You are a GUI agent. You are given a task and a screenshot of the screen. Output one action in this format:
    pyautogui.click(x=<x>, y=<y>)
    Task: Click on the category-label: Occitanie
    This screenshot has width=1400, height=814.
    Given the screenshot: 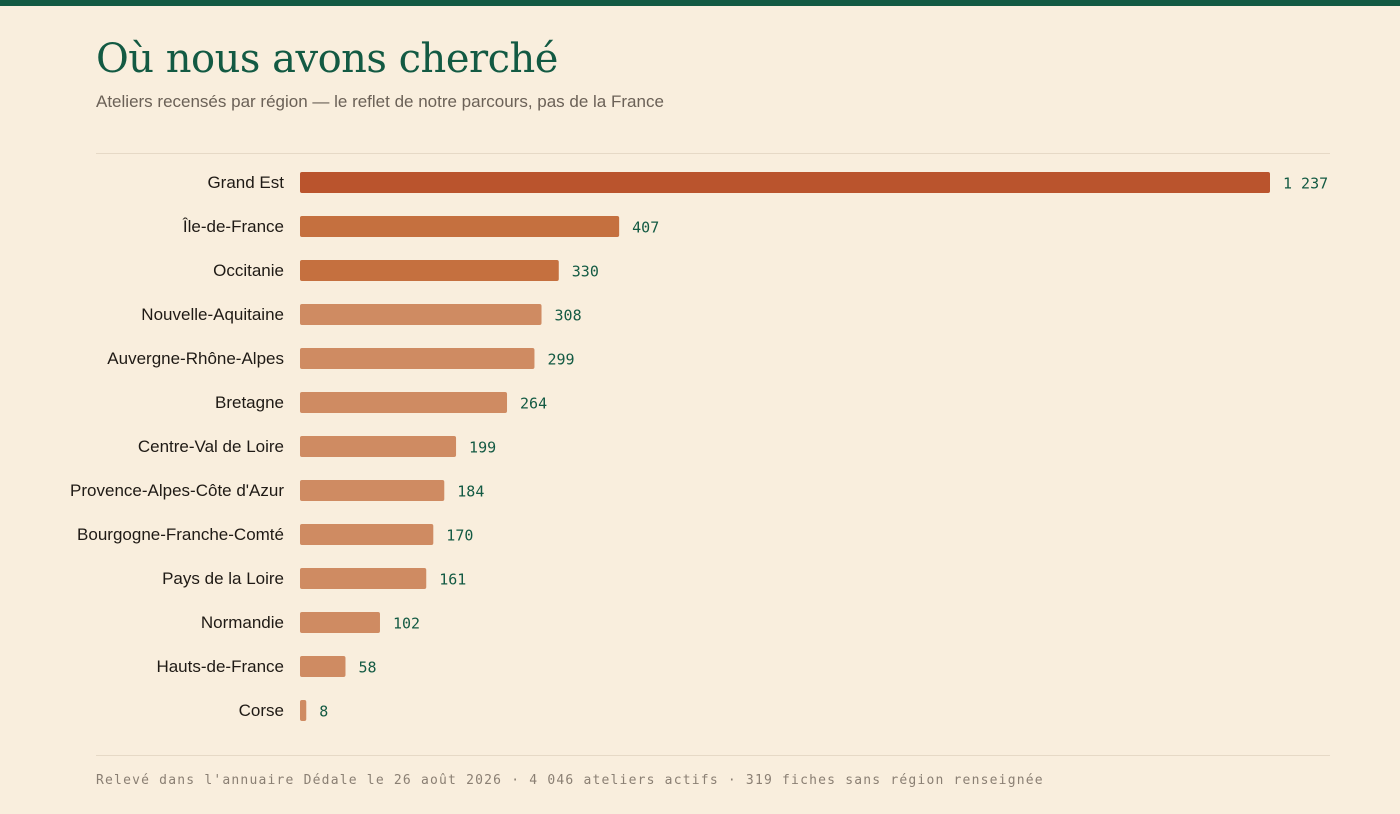 What is the action you would take?
    pyautogui.click(x=248, y=270)
    